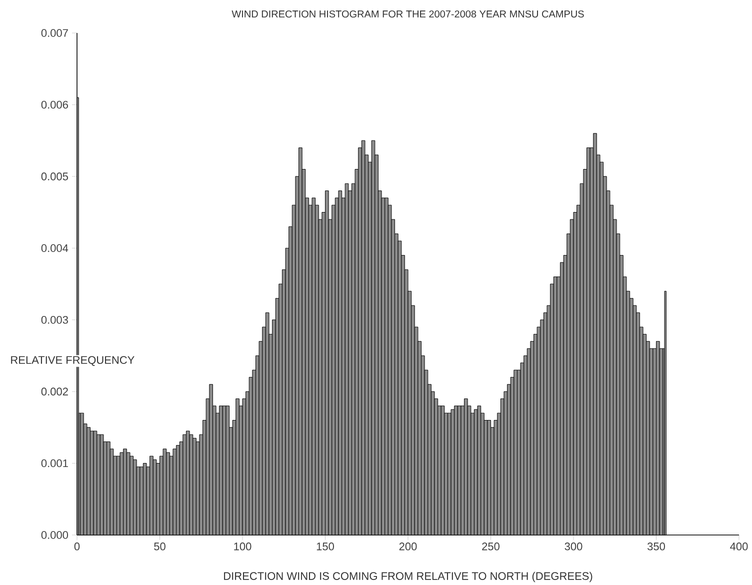 This screenshot has width=752, height=585. I want to click on x-axis-title: DIRECTION WIND IS COMING FROM RELATIVE TO NORTH (DEGREES), so click(408, 577).